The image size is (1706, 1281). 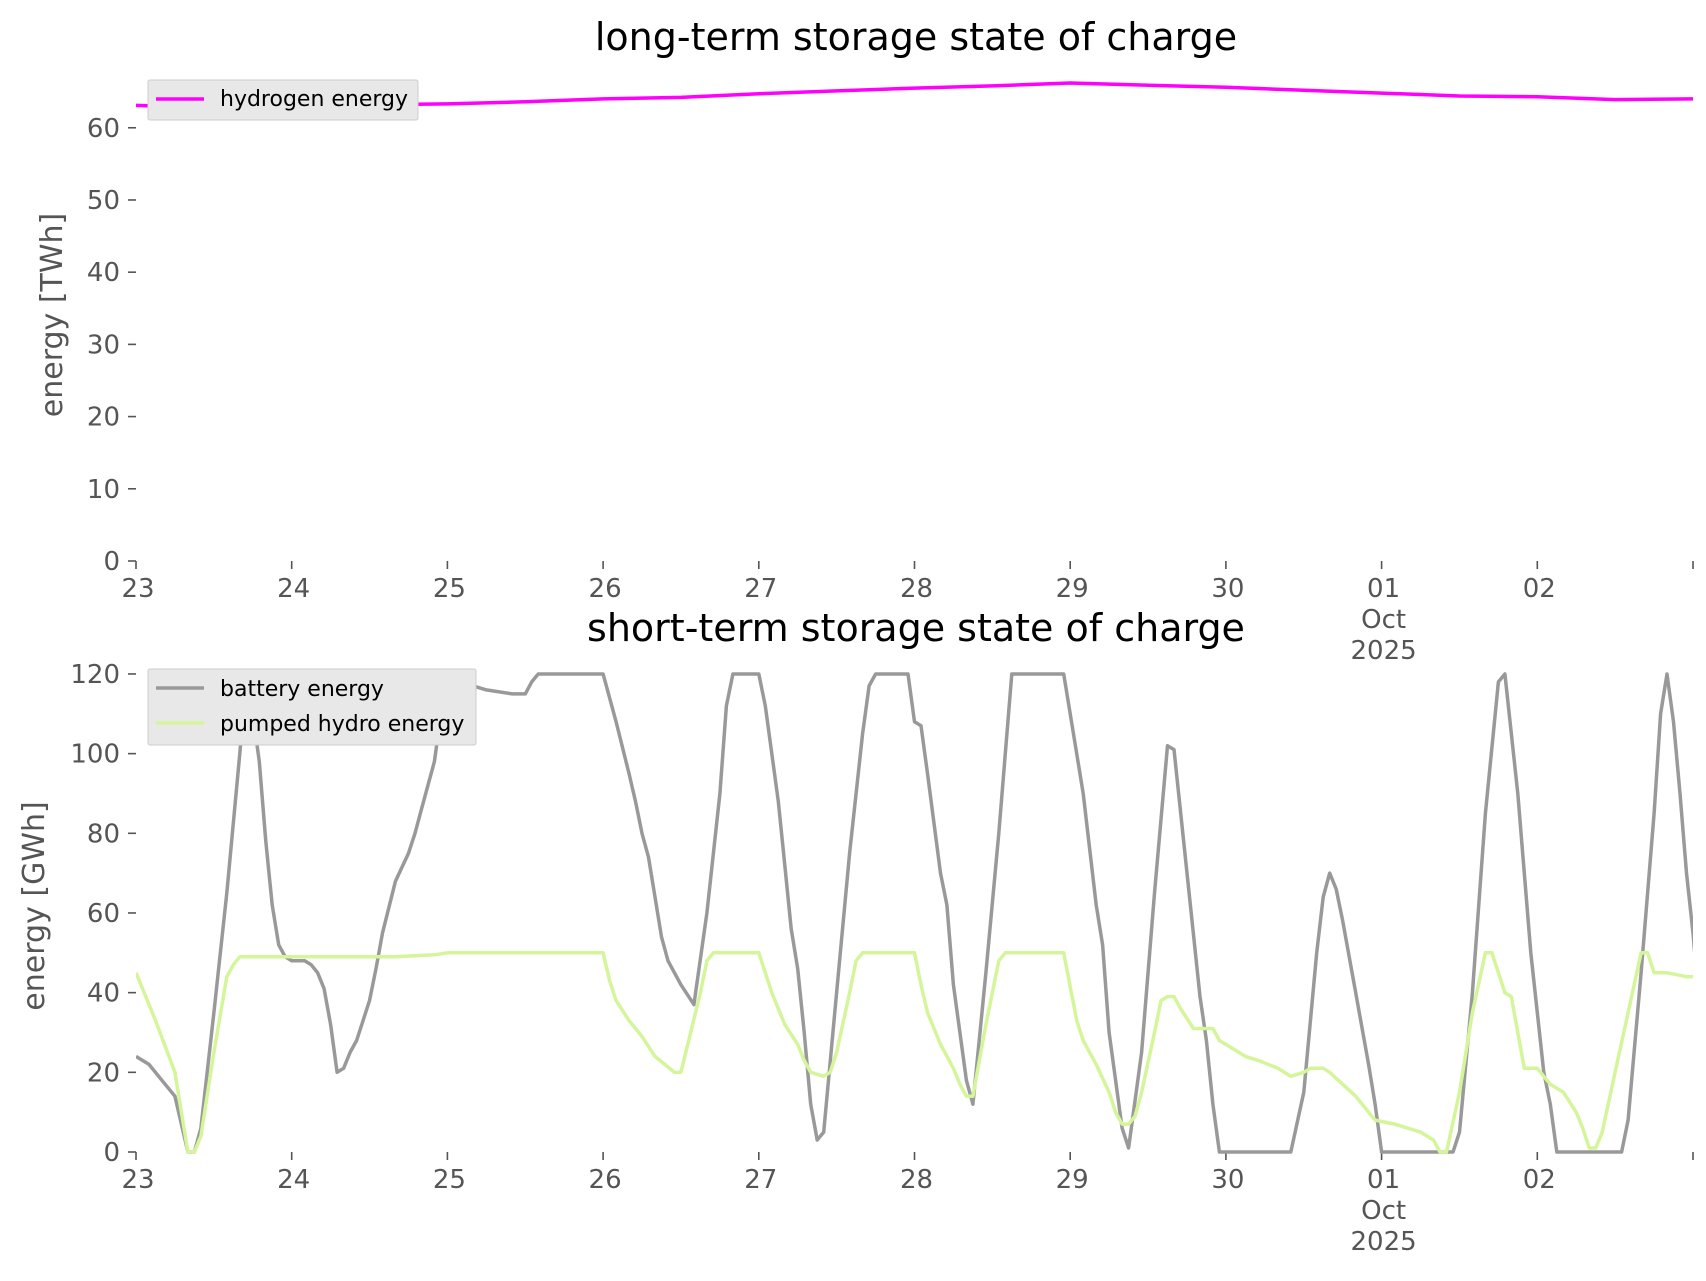 What do you see at coordinates (103, 834) in the screenshot?
I see `y-tick-label: 80` at bounding box center [103, 834].